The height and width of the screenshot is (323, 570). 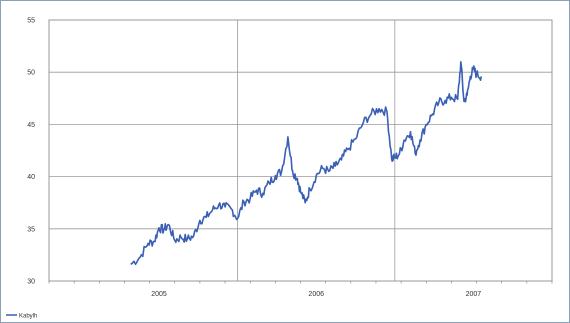 I want to click on legend-label: Kabylh, so click(x=28, y=317).